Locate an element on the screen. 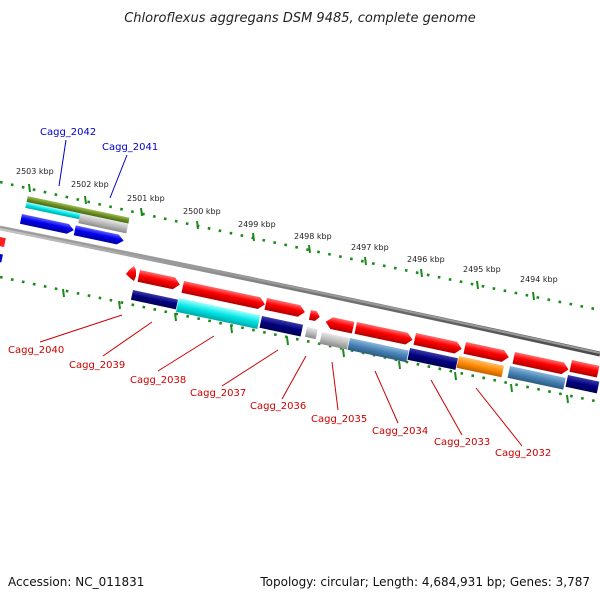 This screenshot has width=600, height=600. gene-label-cagg-2032: Cagg_2032 is located at coordinates (523, 453).